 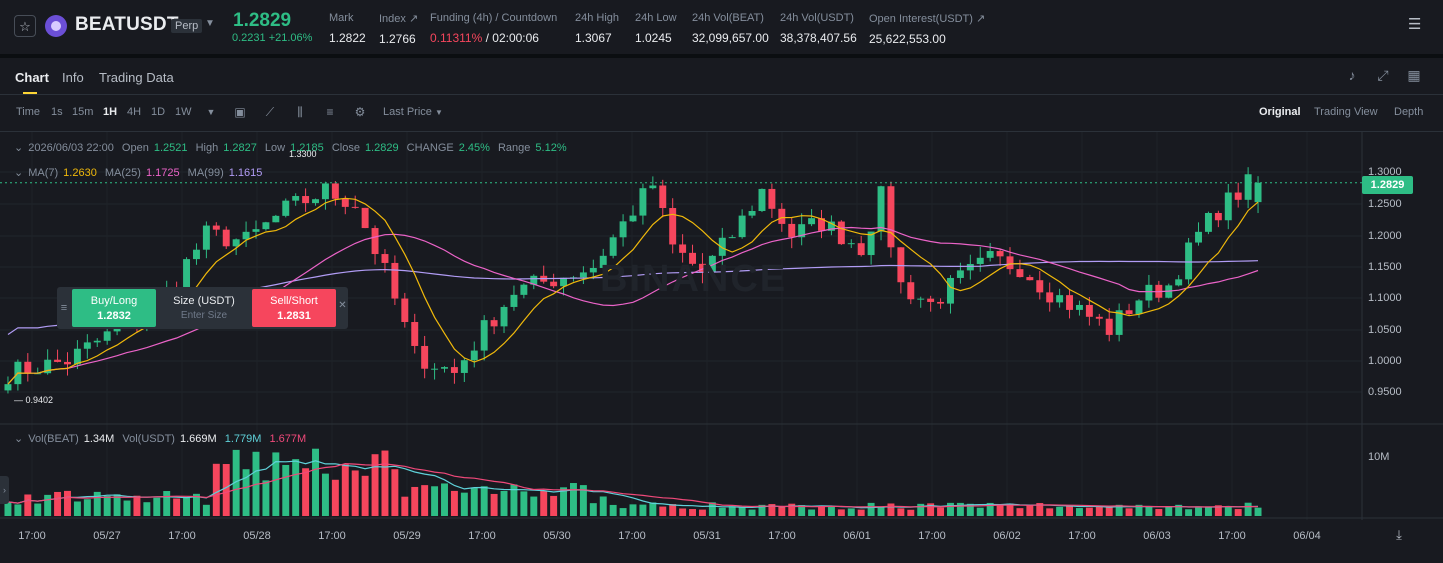 I want to click on low-marker: — 0.9402, so click(x=34, y=400).